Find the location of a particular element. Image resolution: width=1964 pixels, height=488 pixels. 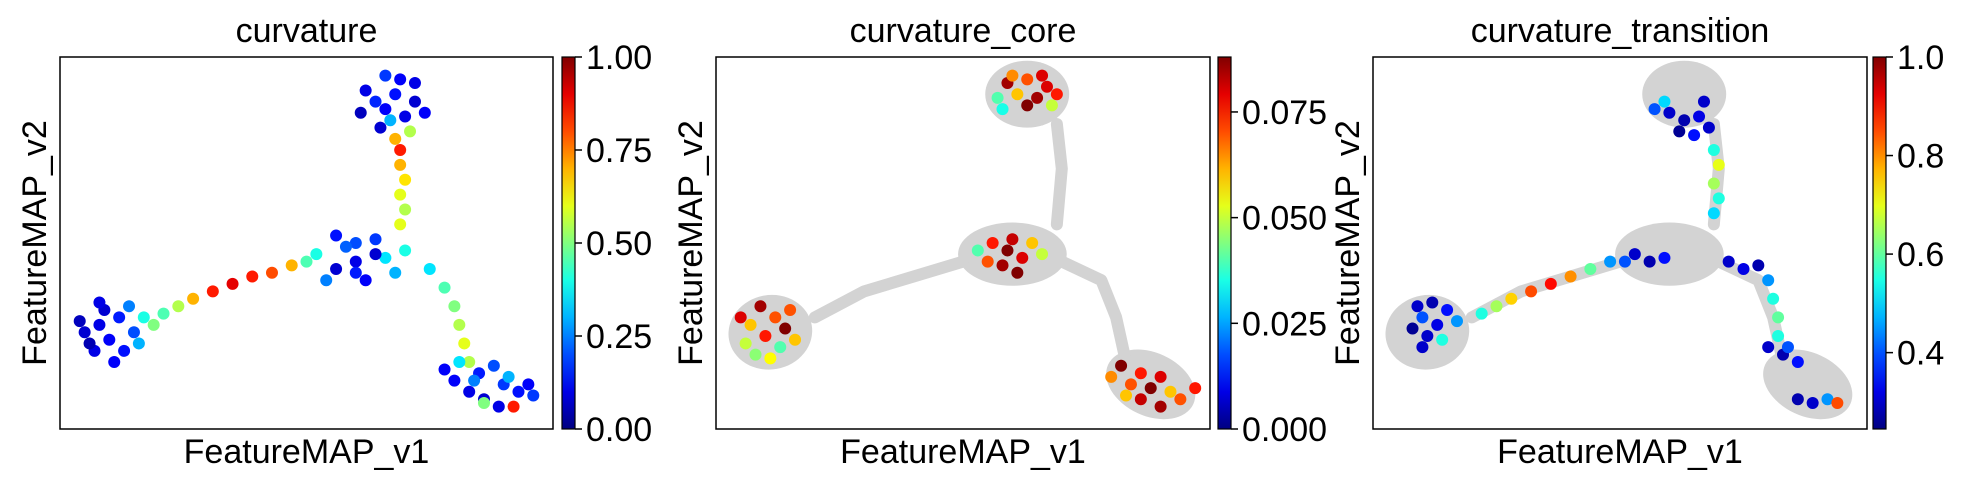

background-cluster is located at coordinates (1012, 254).